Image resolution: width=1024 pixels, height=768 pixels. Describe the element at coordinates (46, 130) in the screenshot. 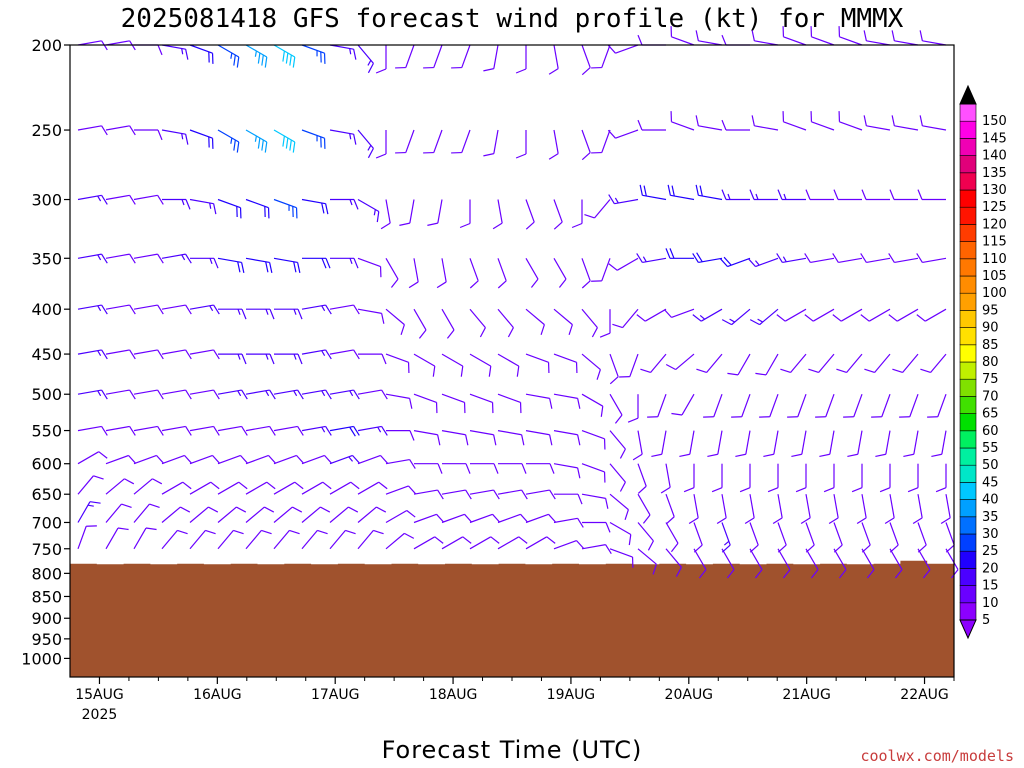

I see `y-tick-label: 250` at that location.